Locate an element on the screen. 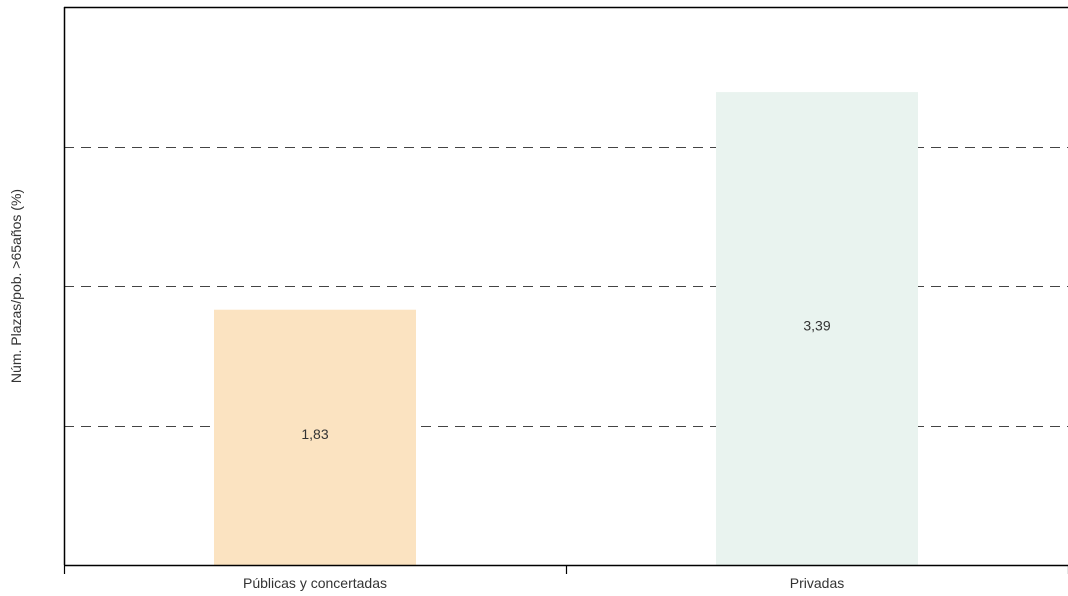 The image size is (1068, 596). bar is located at coordinates (315, 437).